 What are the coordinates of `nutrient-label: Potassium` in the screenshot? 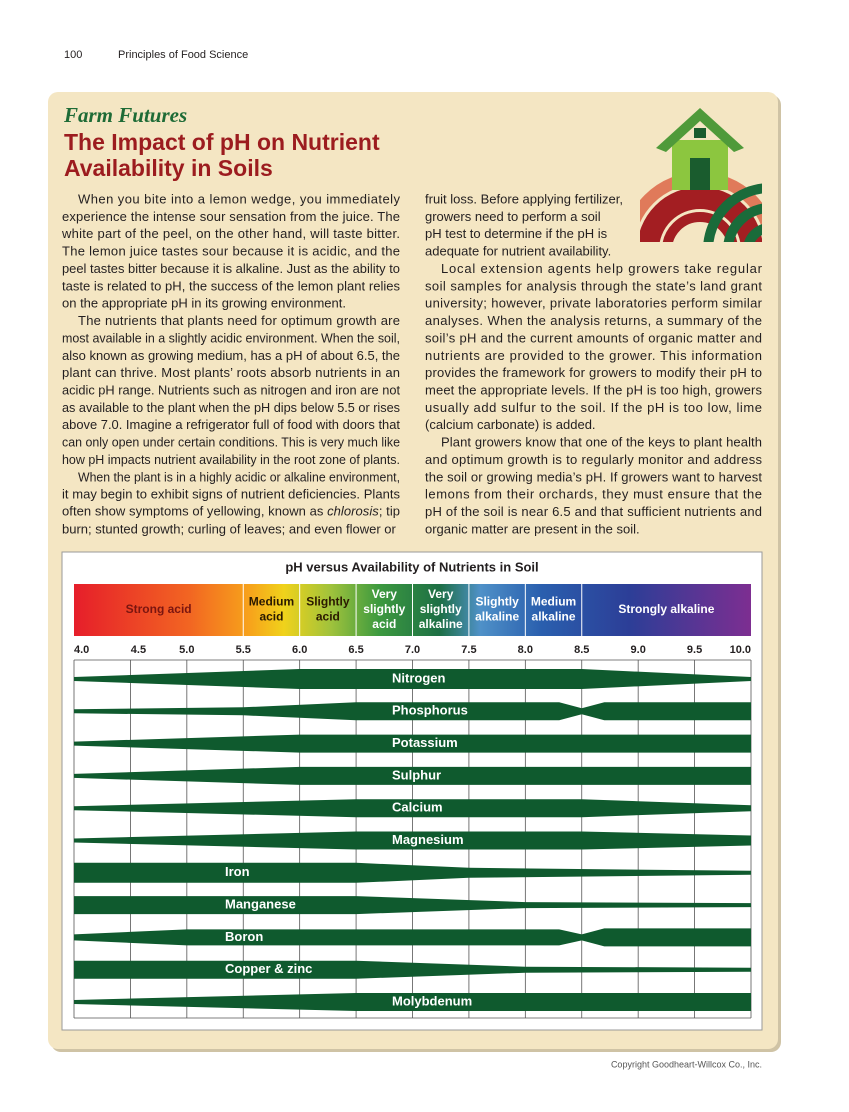 It's located at (425, 742).